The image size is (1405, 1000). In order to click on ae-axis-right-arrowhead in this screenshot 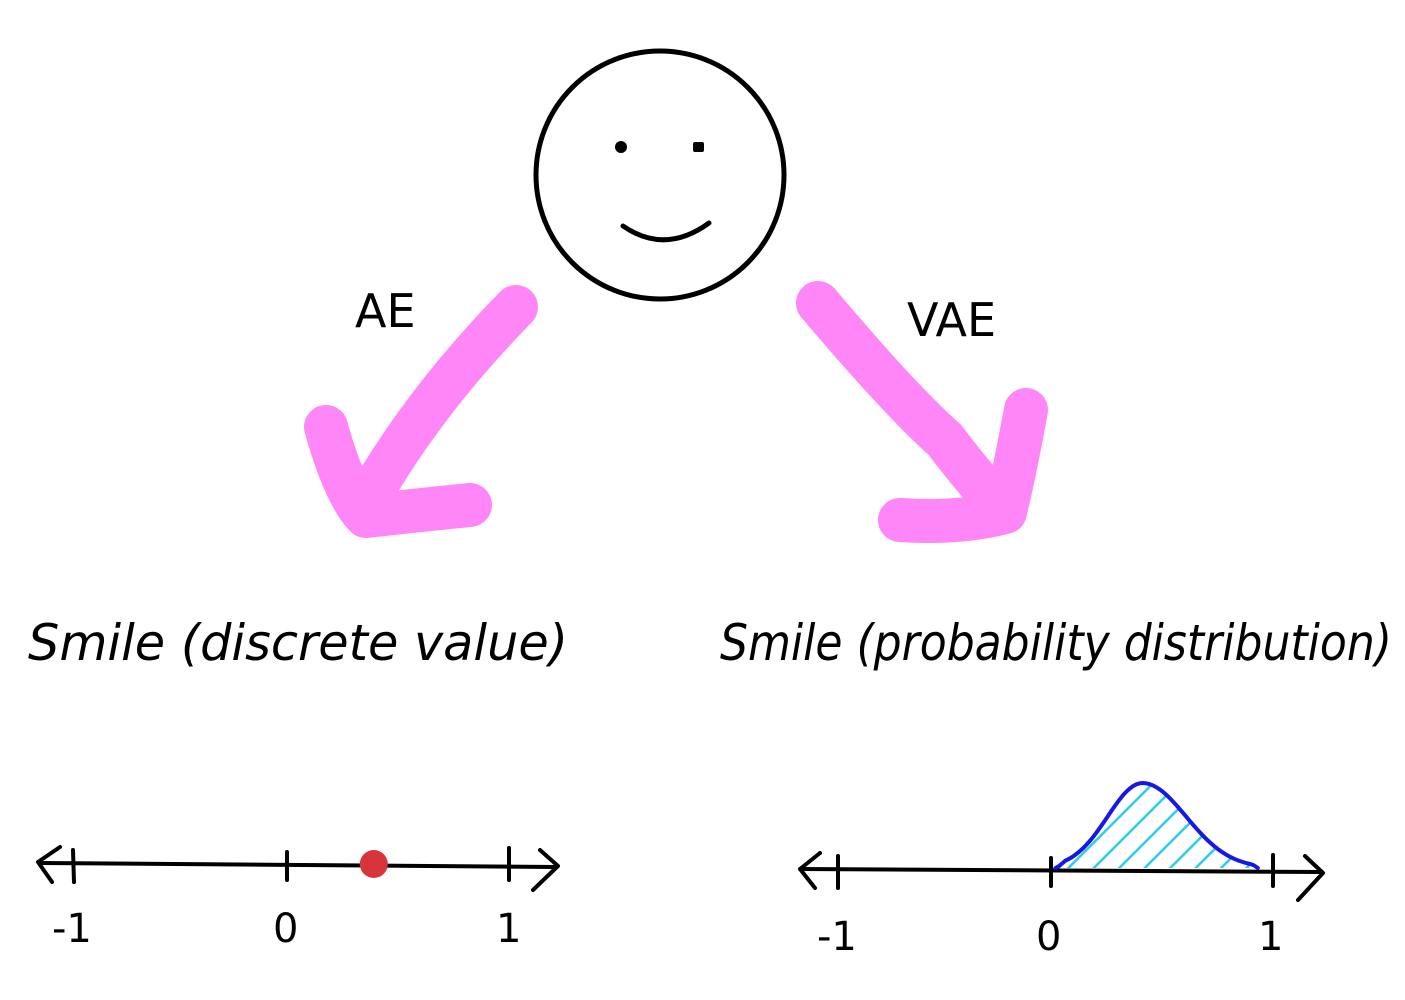, I will do `click(545, 870)`.